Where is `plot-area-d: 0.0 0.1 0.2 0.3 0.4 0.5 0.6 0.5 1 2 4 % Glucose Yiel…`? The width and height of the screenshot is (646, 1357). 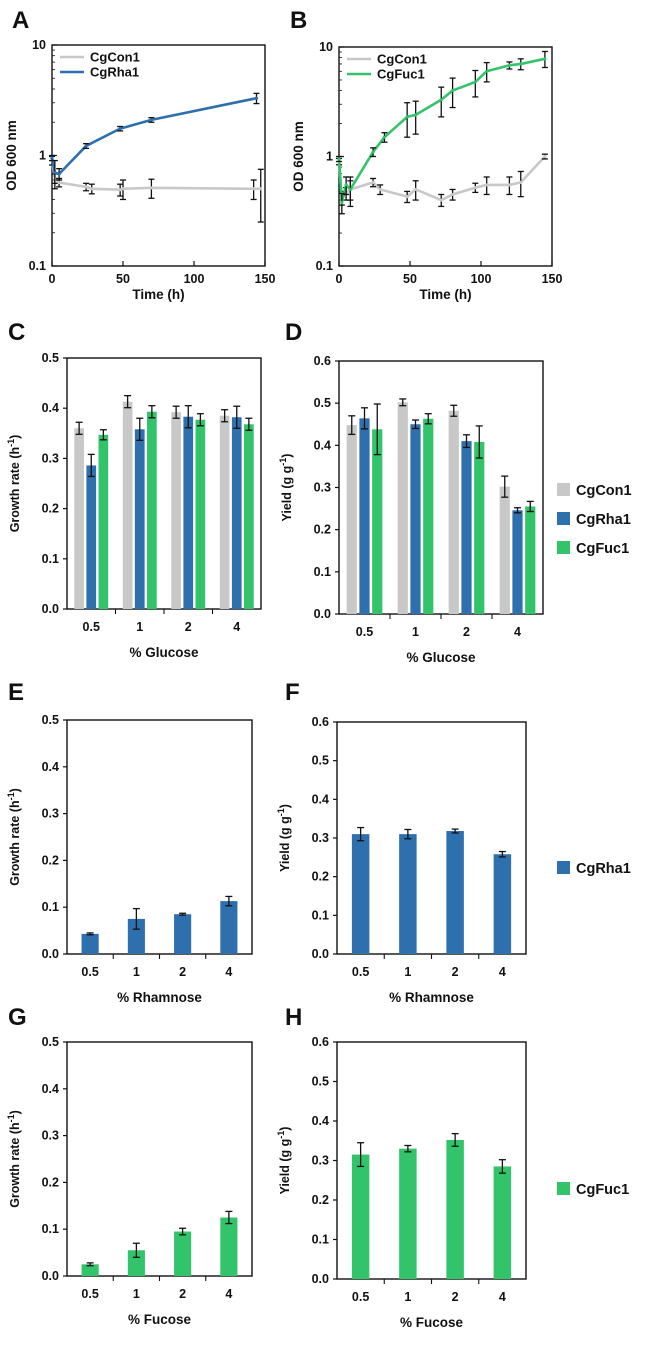
plot-area-d: 0.0 0.1 0.2 0.3 0.4 0.5 0.6 0.5 1 2 4 % Glucose Yiel… is located at coordinates (407, 509).